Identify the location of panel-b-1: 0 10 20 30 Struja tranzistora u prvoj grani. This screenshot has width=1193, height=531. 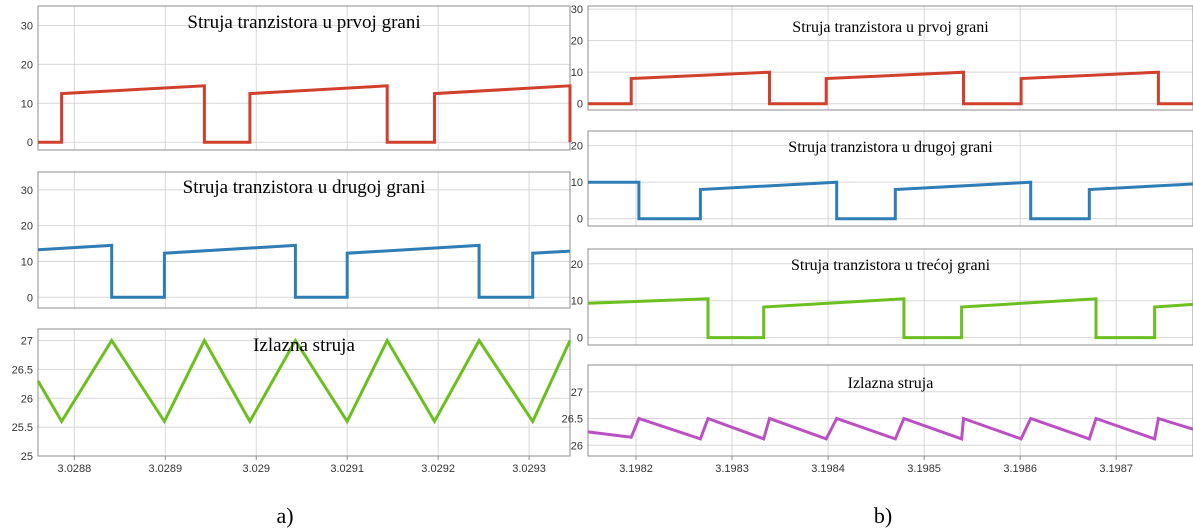
(882, 57).